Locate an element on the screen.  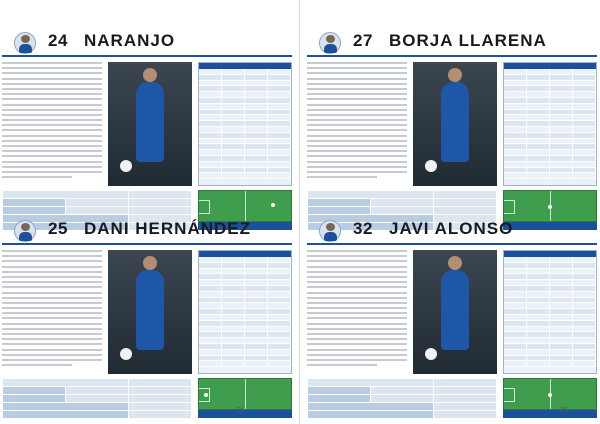
player-header: 32 JAVI ALONSO is located at coordinates (452, 231).